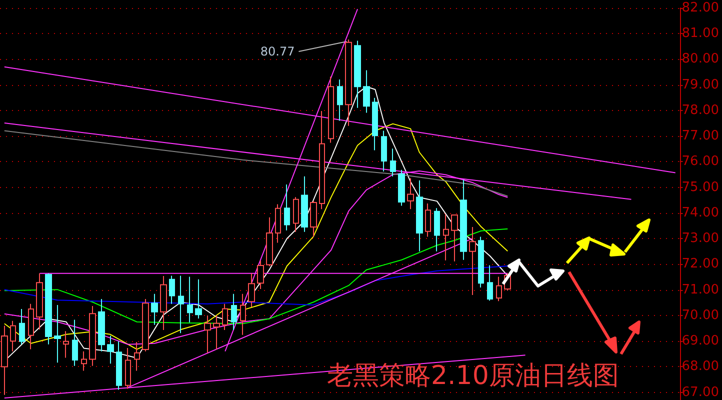 This screenshot has width=722, height=400. What do you see at coordinates (700, 290) in the screenshot?
I see `y-tick-label: 71.00` at bounding box center [700, 290].